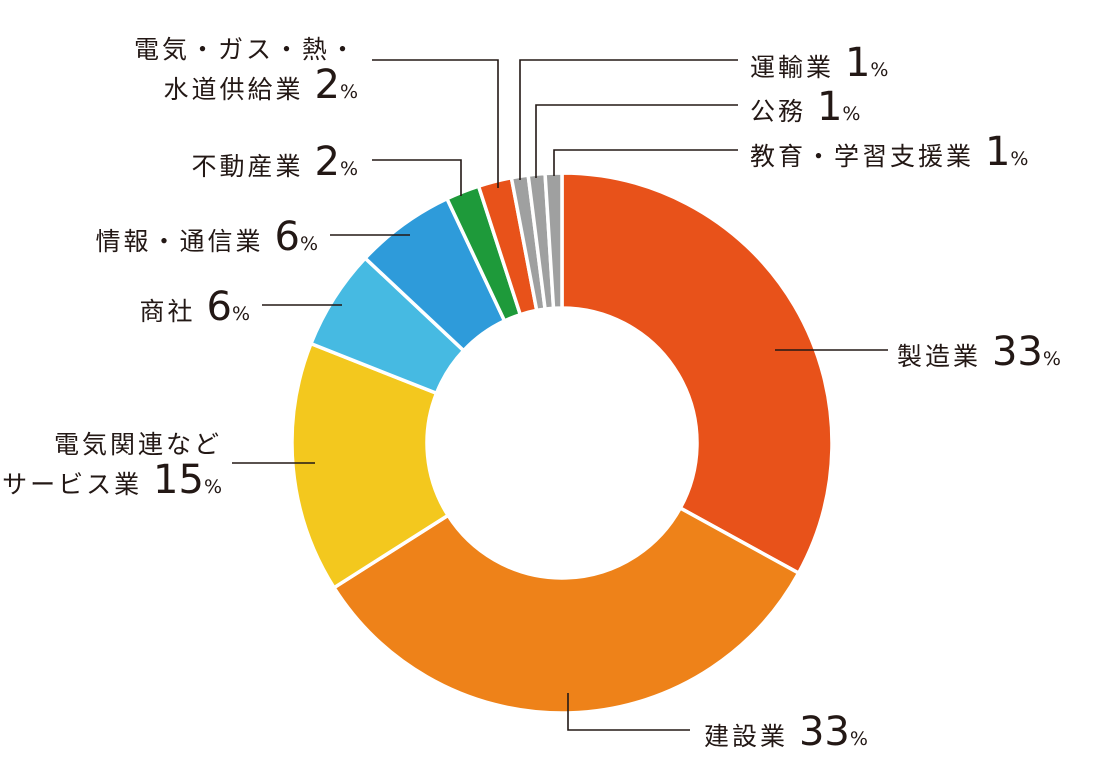 This screenshot has height=774, width=1120. What do you see at coordinates (246, 49) in the screenshot?
I see `slice-label-line: 電気・ガス・熱・` at bounding box center [246, 49].